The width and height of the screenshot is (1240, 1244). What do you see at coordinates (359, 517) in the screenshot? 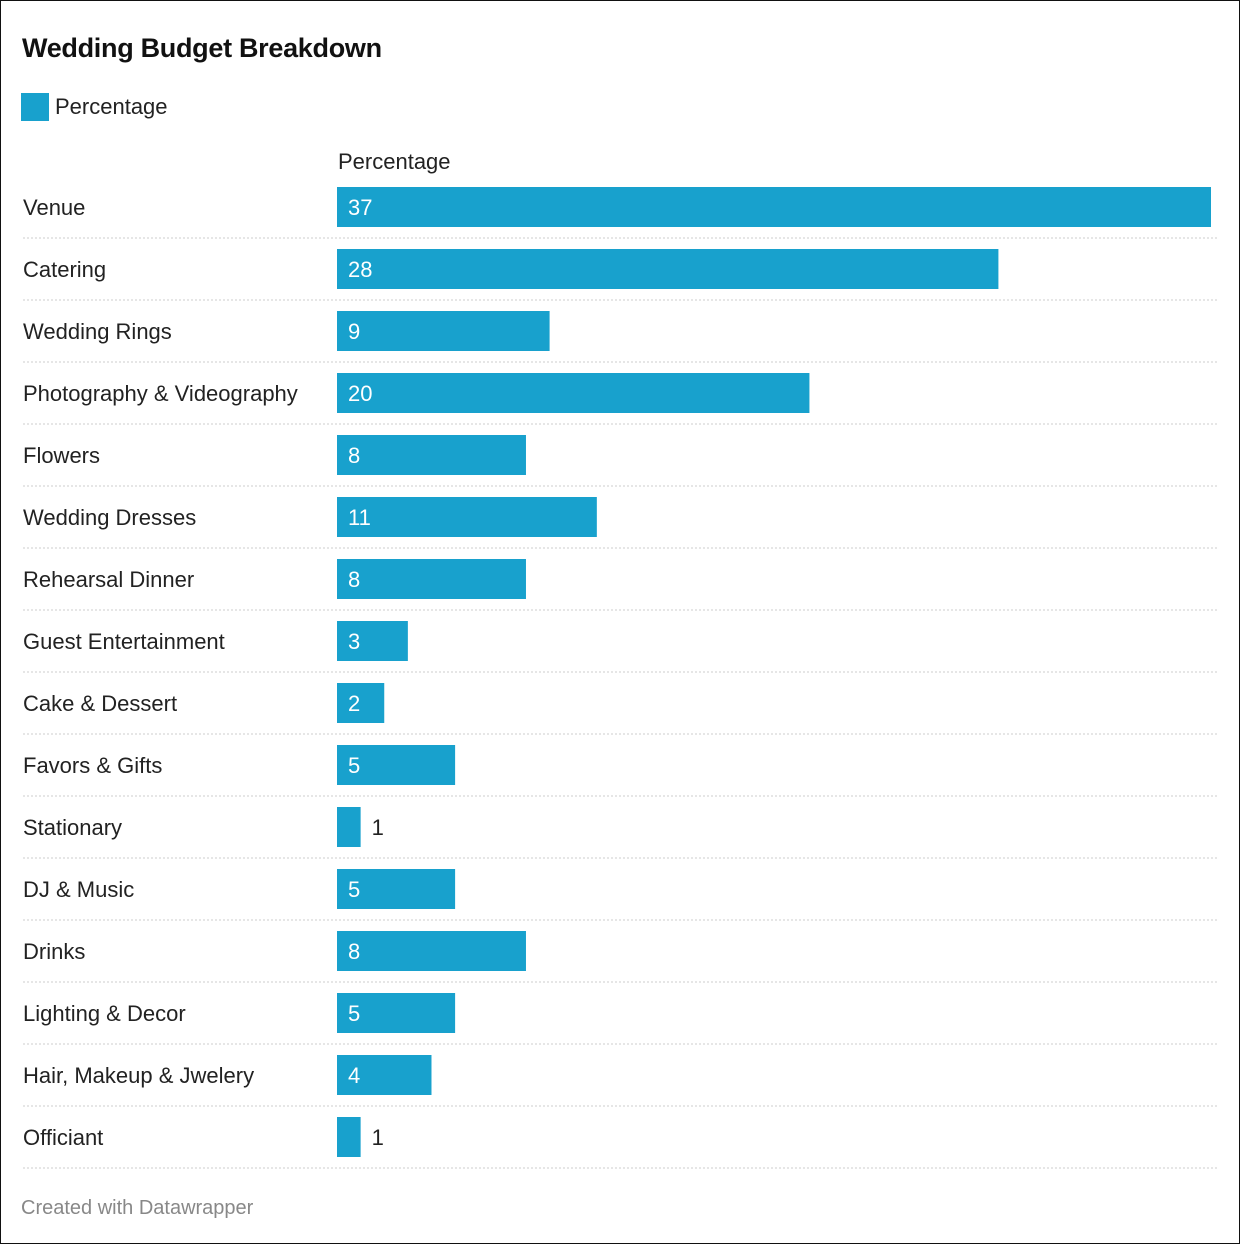
I see `value-label: 11` at bounding box center [359, 517].